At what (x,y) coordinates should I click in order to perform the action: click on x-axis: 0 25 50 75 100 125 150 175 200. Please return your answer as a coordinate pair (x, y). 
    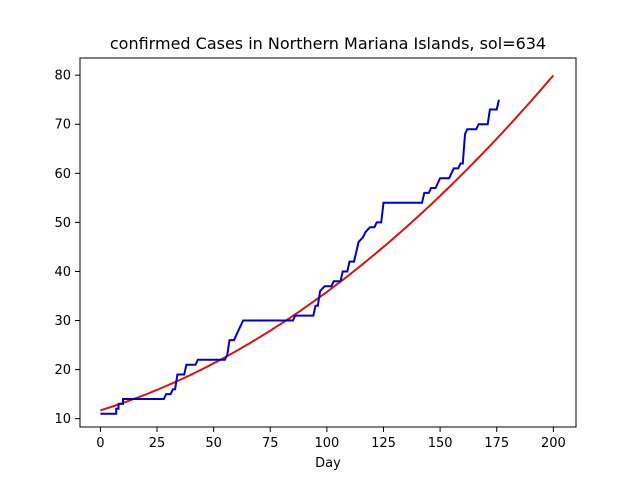
    Looking at the image, I should click on (331, 439).